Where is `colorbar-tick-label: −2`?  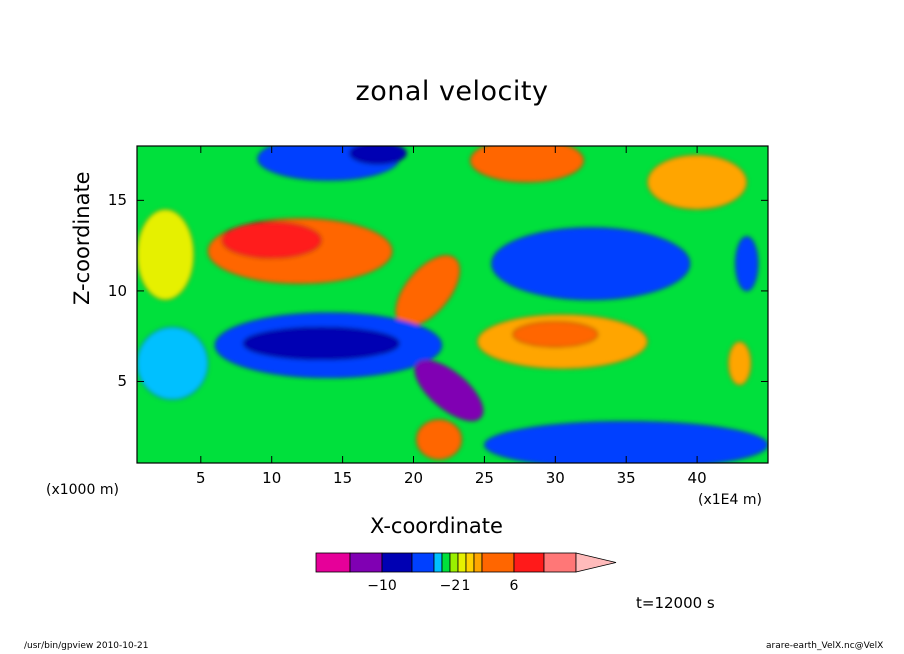
colorbar-tick-label: −2 is located at coordinates (450, 586).